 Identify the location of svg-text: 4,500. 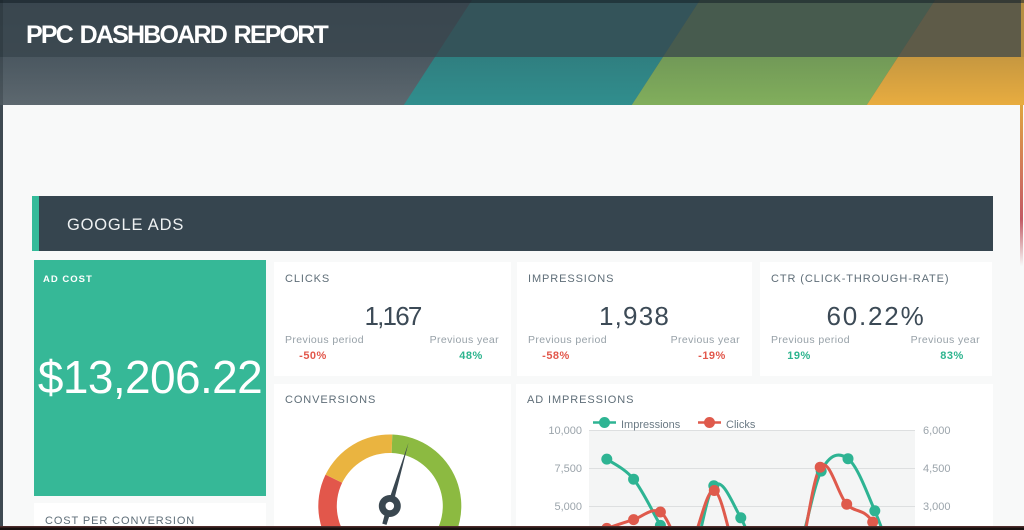
(937, 469).